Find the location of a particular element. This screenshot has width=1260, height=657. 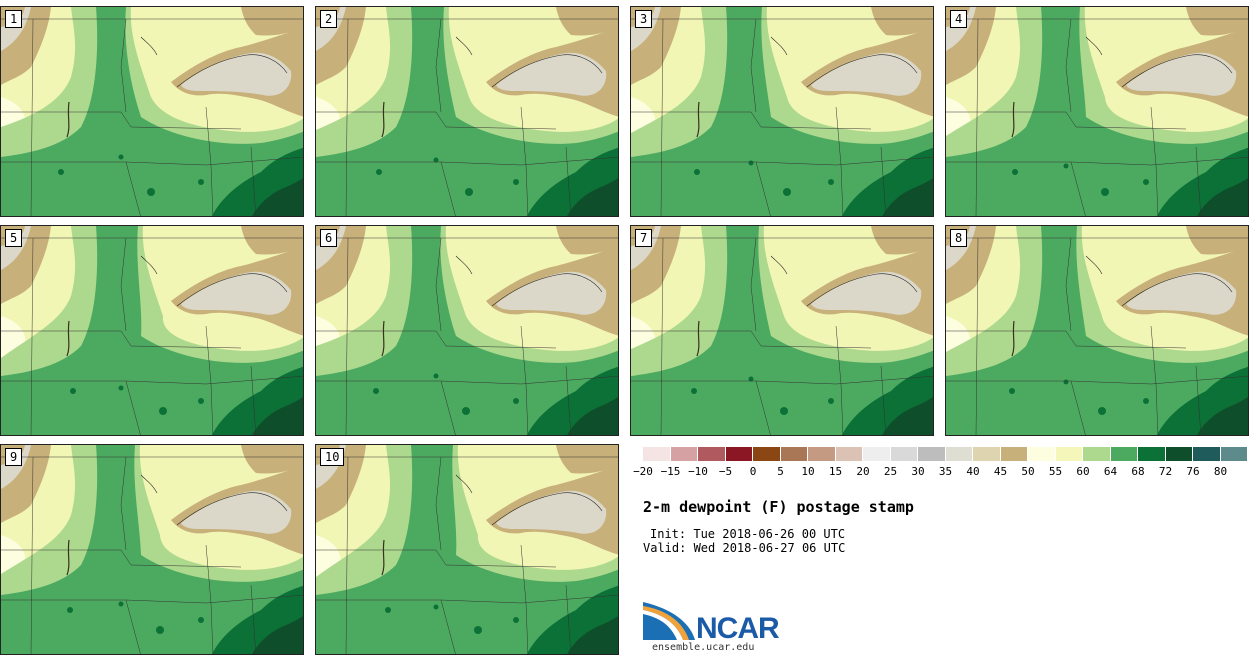

colorbar-tick-label: −15 is located at coordinates (670, 471).